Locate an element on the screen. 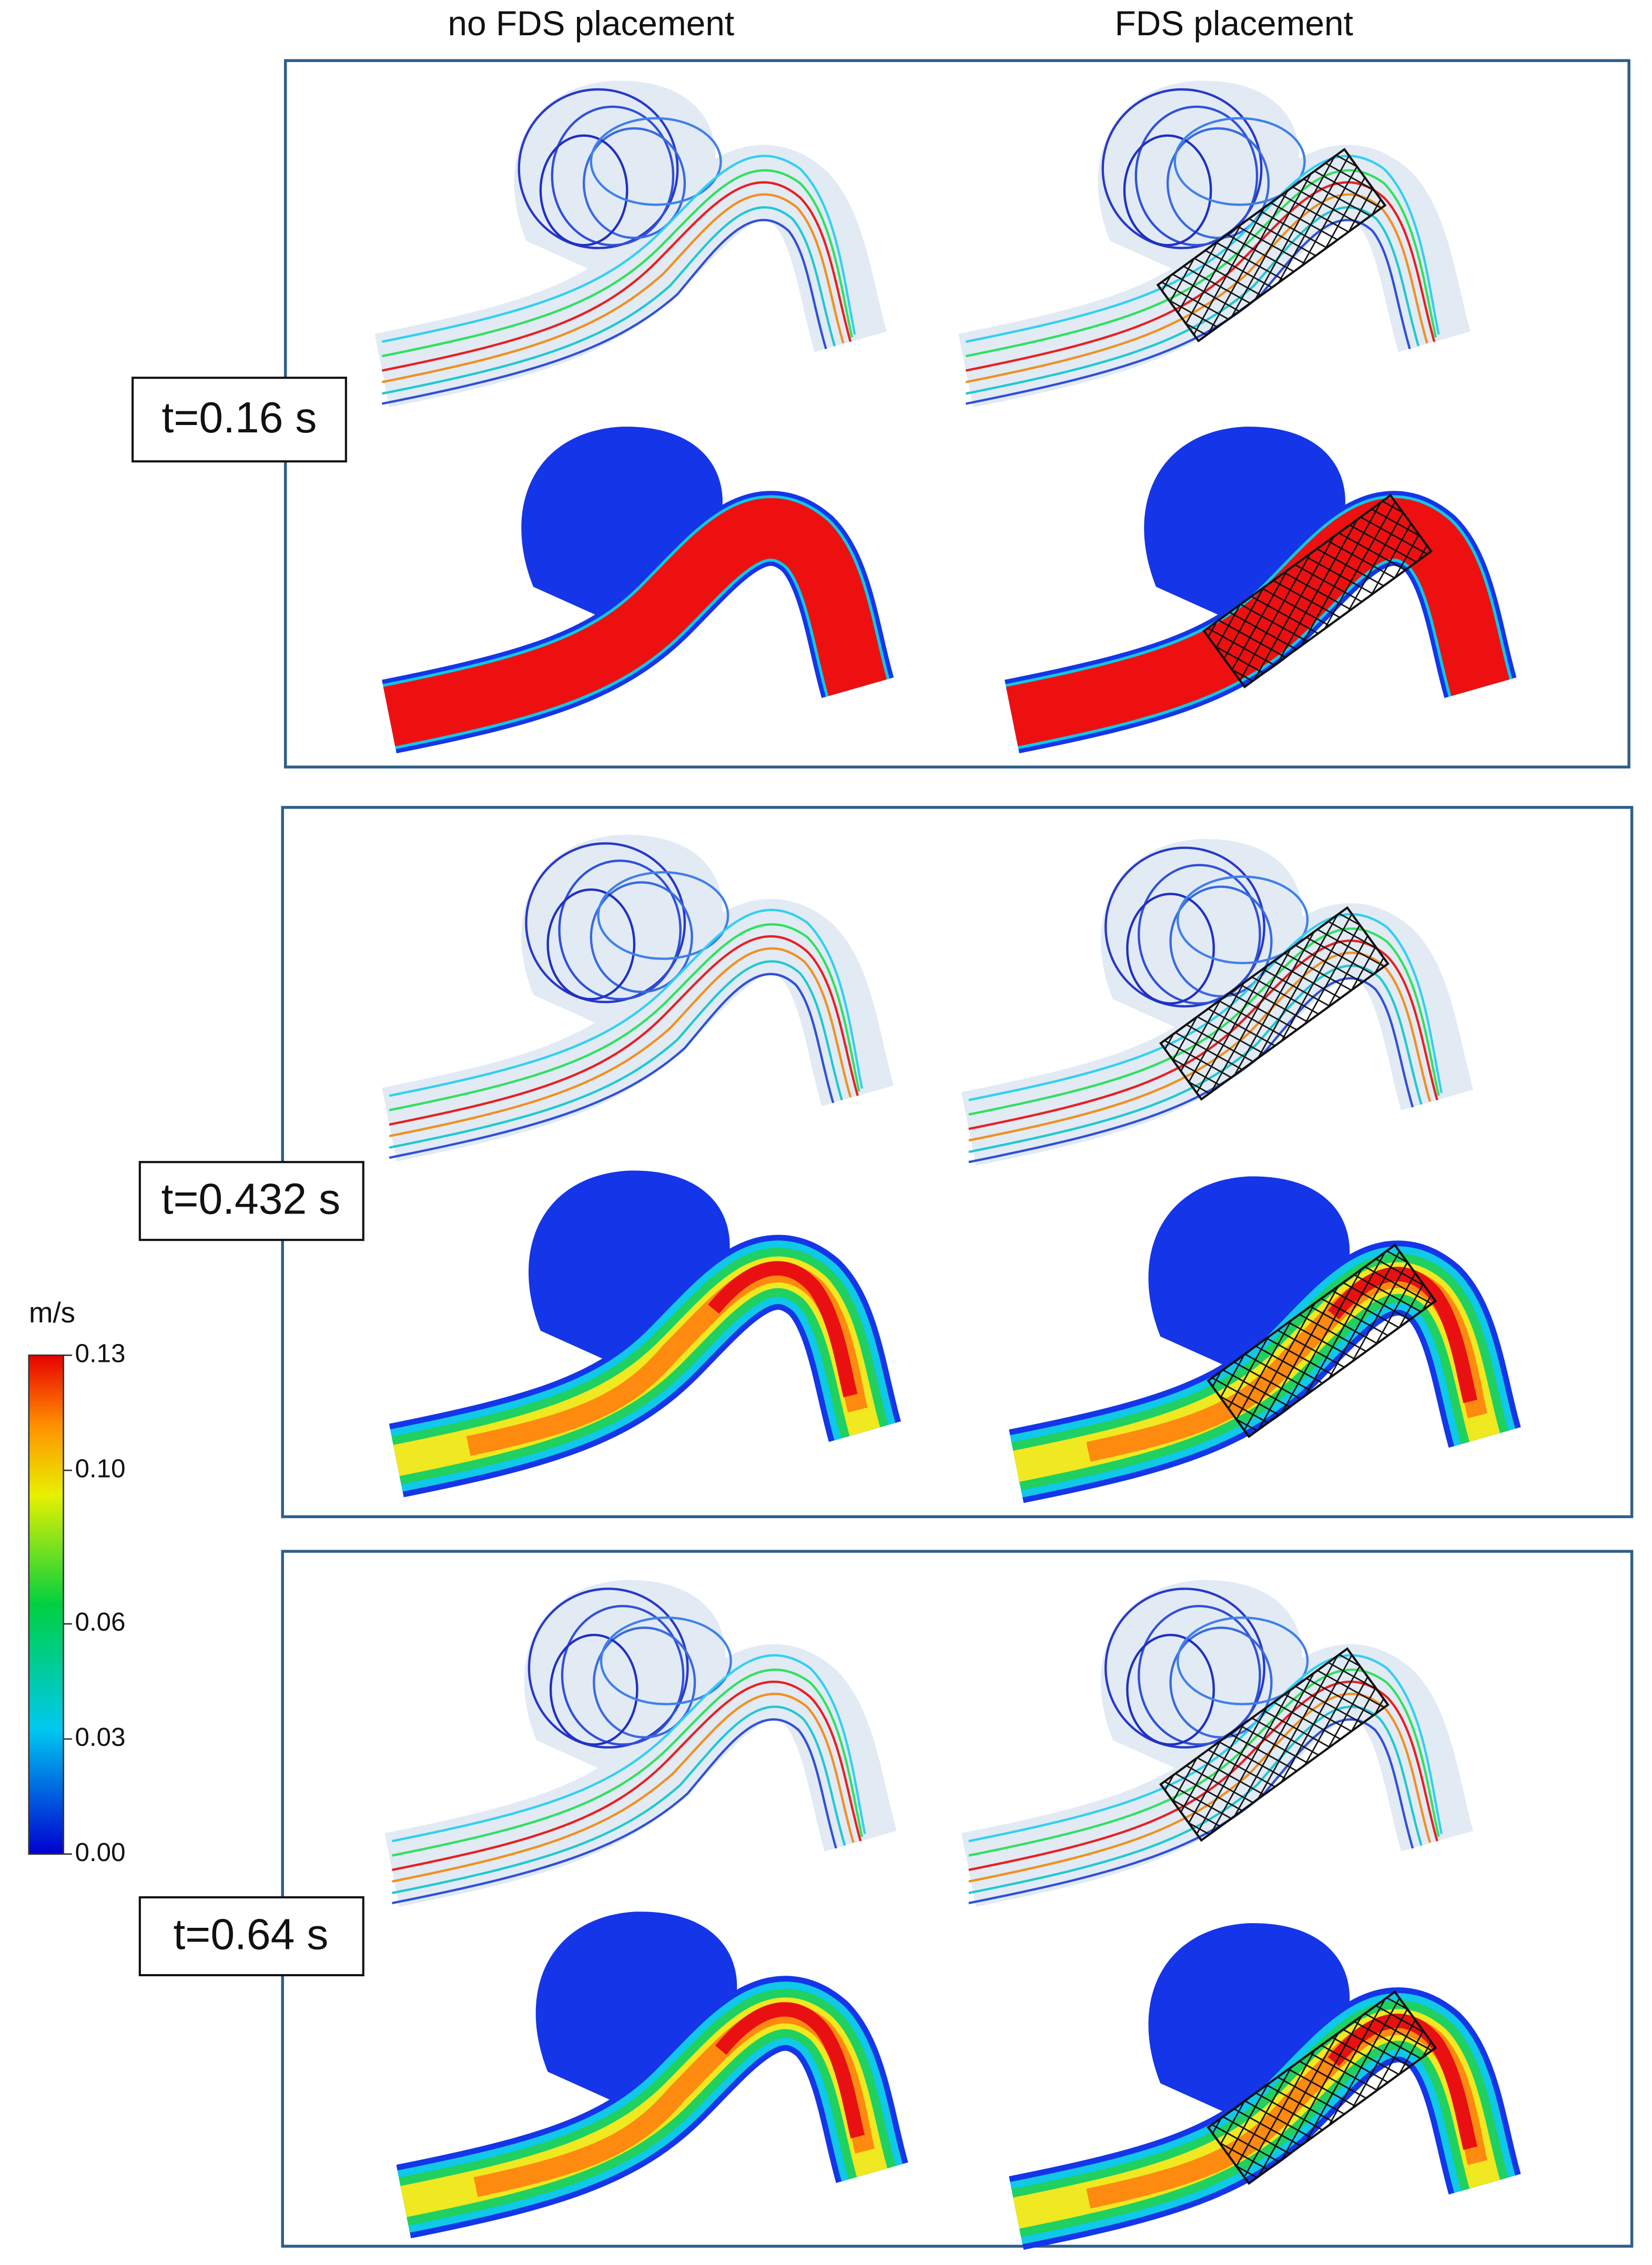 The width and height of the screenshot is (1652, 2265). colorbar: m/s 0.13 0.10 0.06 0.03 0.00 is located at coordinates (77, 1581).